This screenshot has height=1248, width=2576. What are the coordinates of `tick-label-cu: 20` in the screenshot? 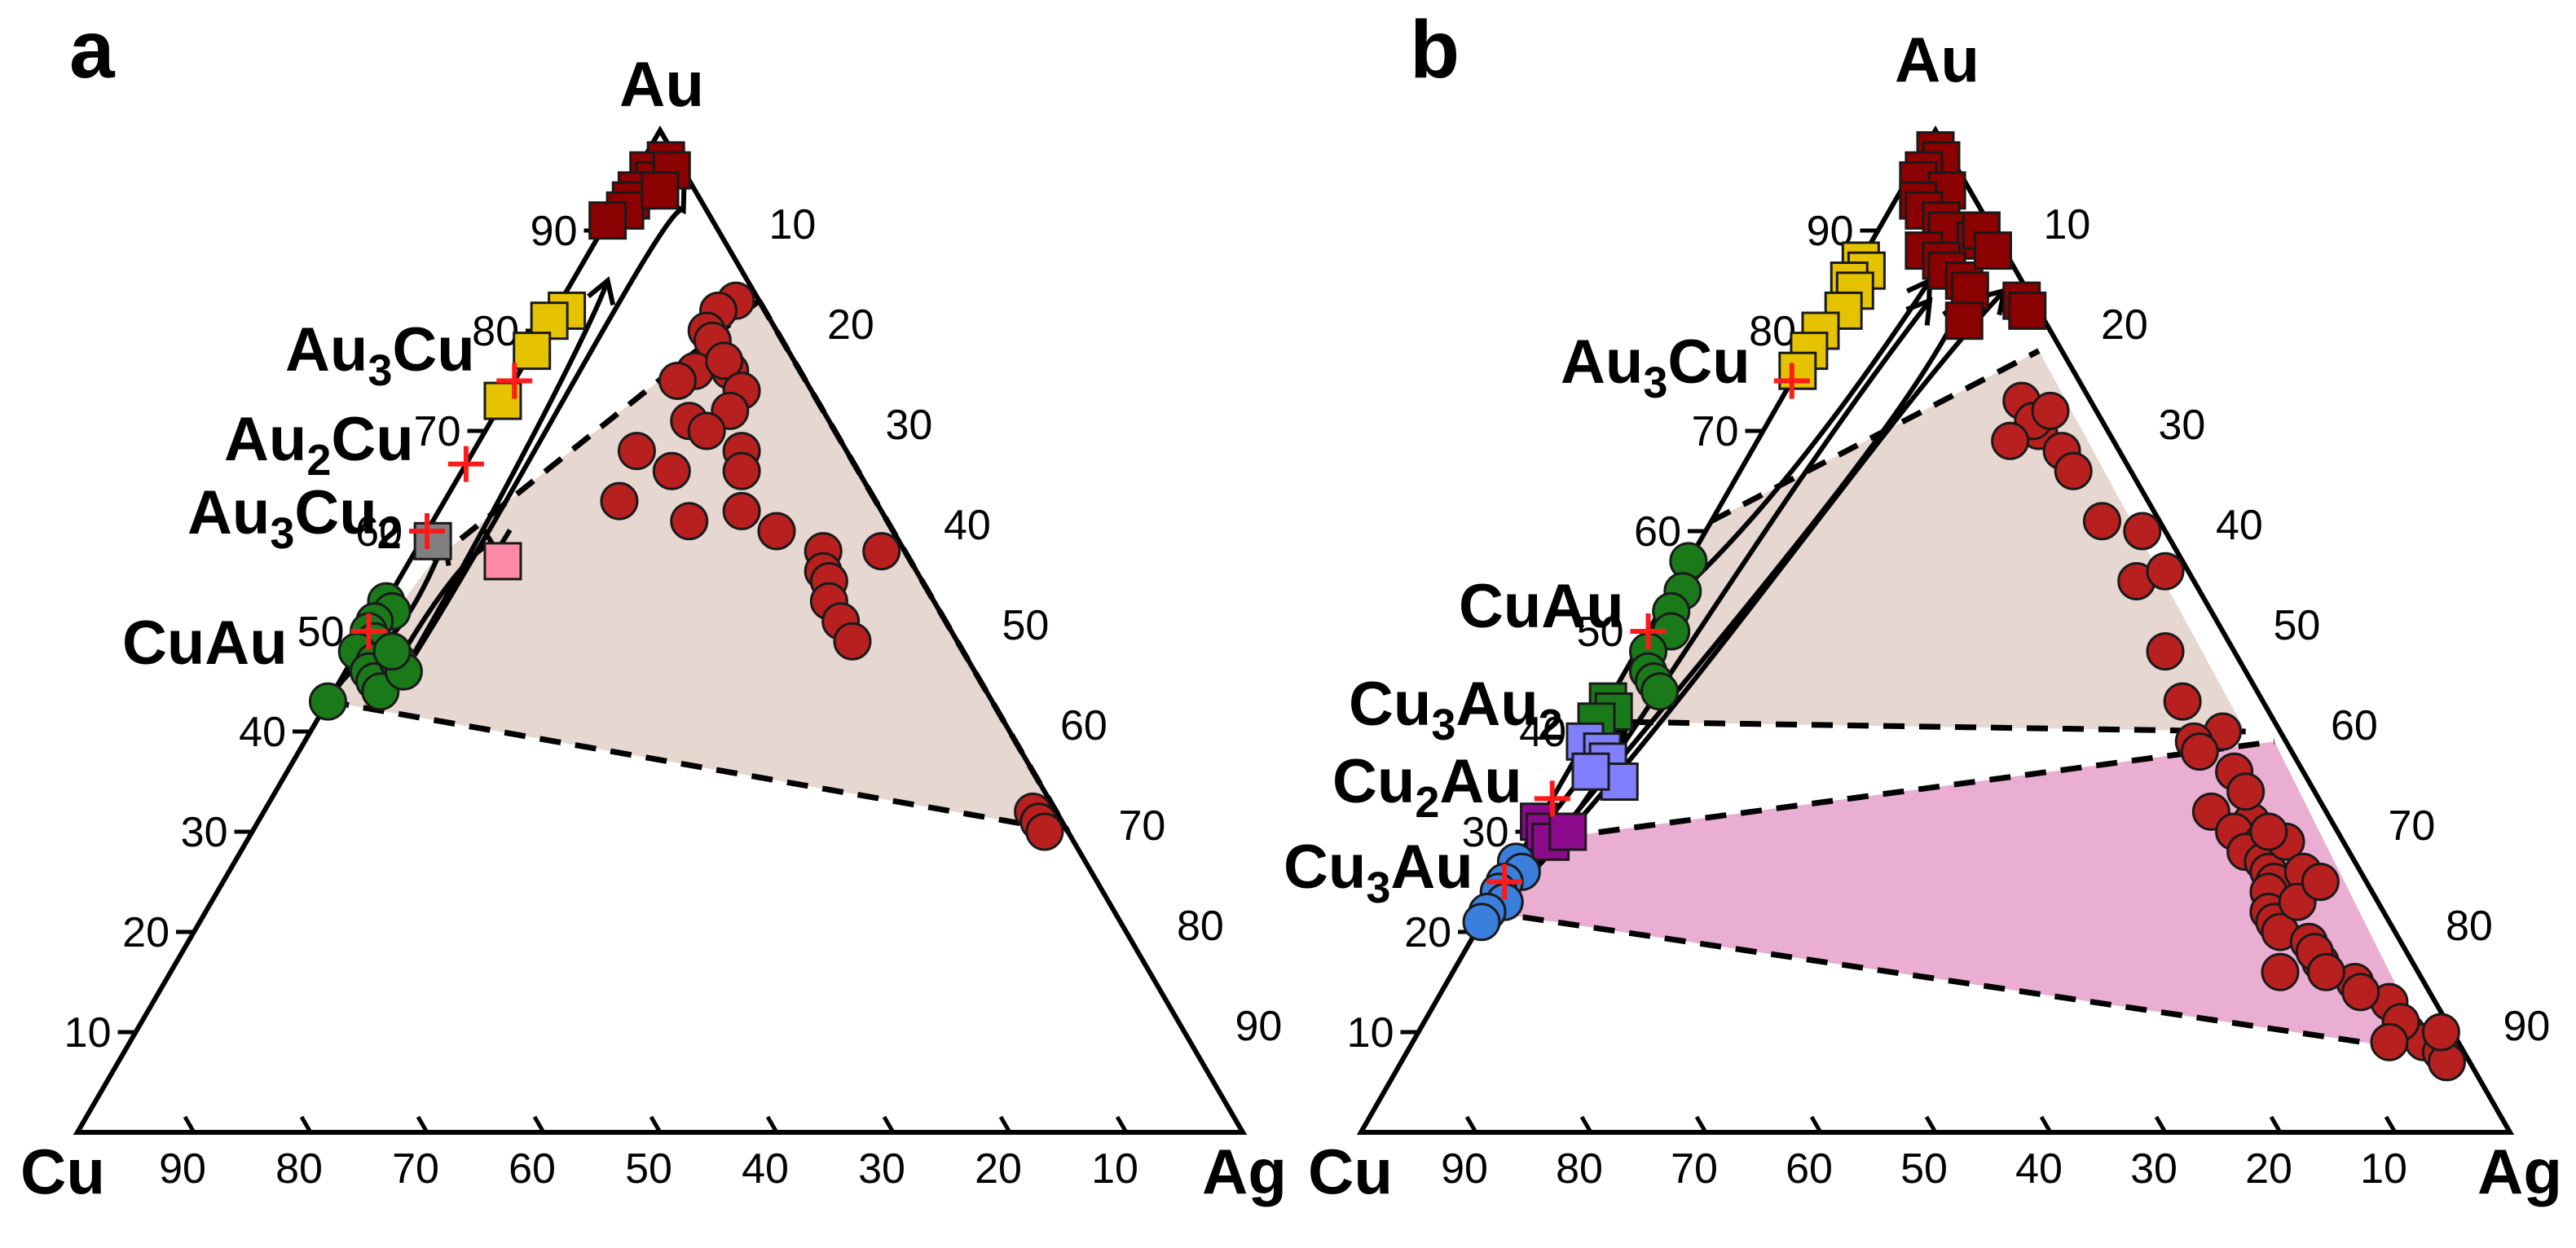 It's located at (999, 1169).